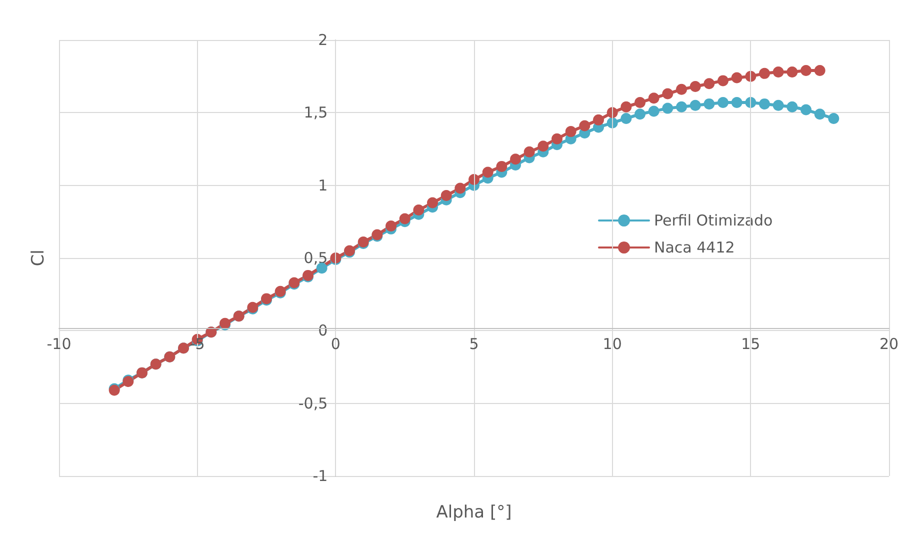  What do you see at coordinates (320, 476) in the screenshot?
I see `y-tick-label: -1` at bounding box center [320, 476].